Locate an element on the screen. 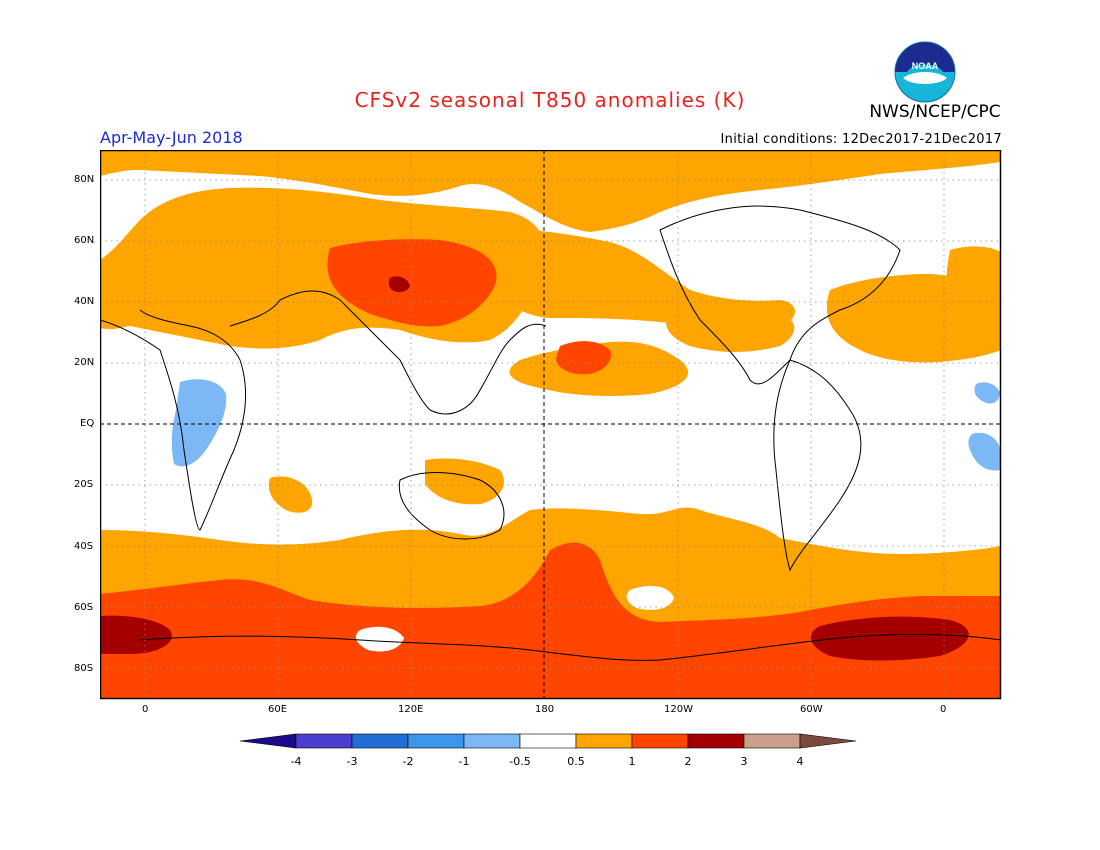 This screenshot has width=1100, height=850. anomaly-region-asia-core is located at coordinates (412, 283).